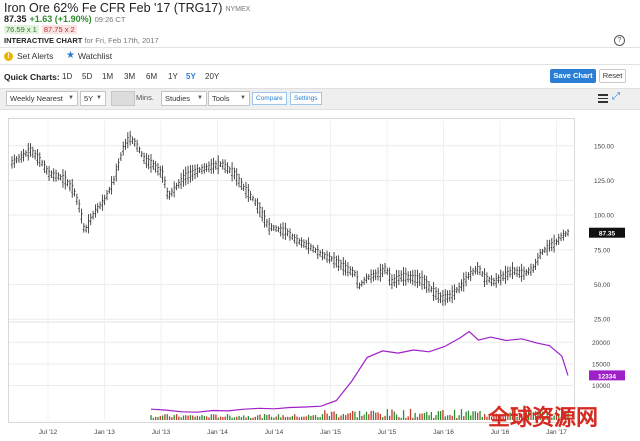 The width and height of the screenshot is (640, 441). Describe the element at coordinates (604, 181) in the screenshot. I see `price-tick-label: 125.00` at that location.